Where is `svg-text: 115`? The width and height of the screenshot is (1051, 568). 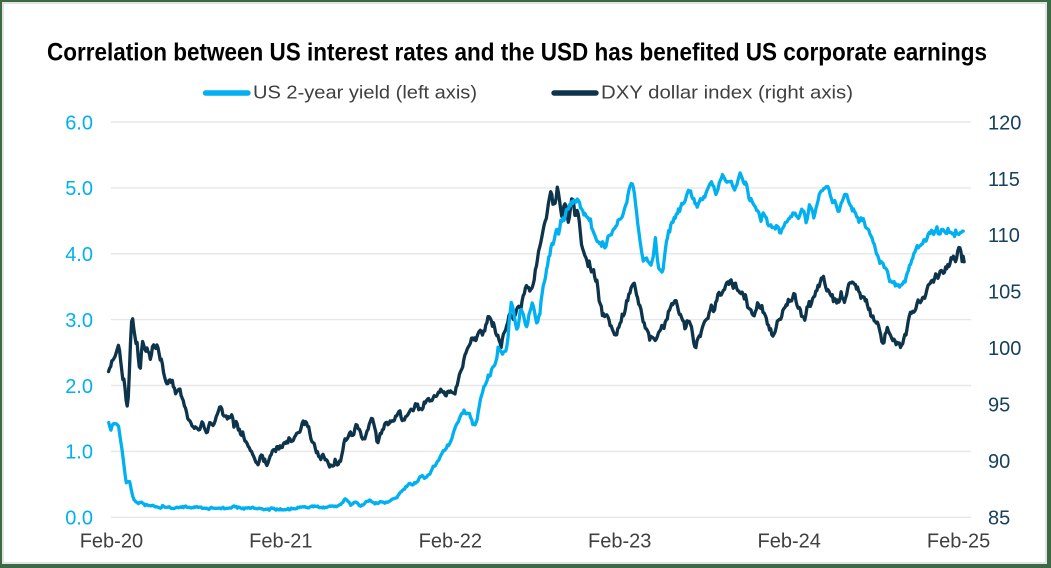 svg-text: 115 is located at coordinates (1004, 180).